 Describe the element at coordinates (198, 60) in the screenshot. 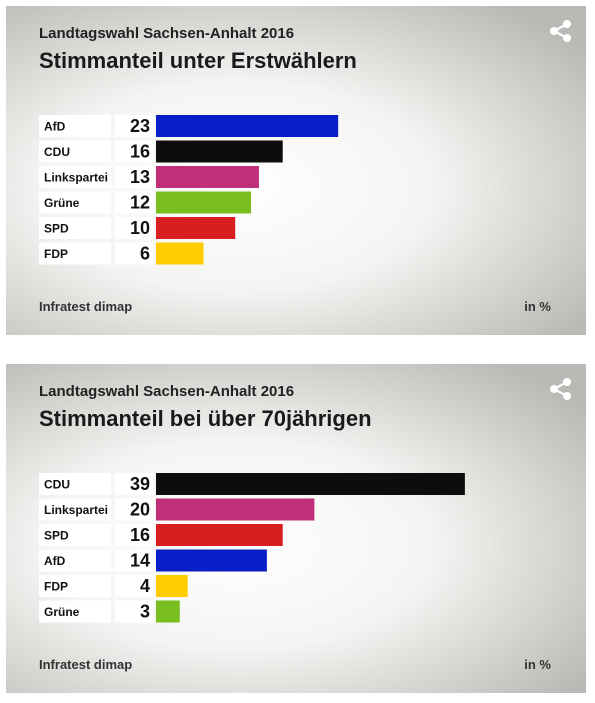

I see `chart-title: Stimmanteil unter Erstwählern` at that location.